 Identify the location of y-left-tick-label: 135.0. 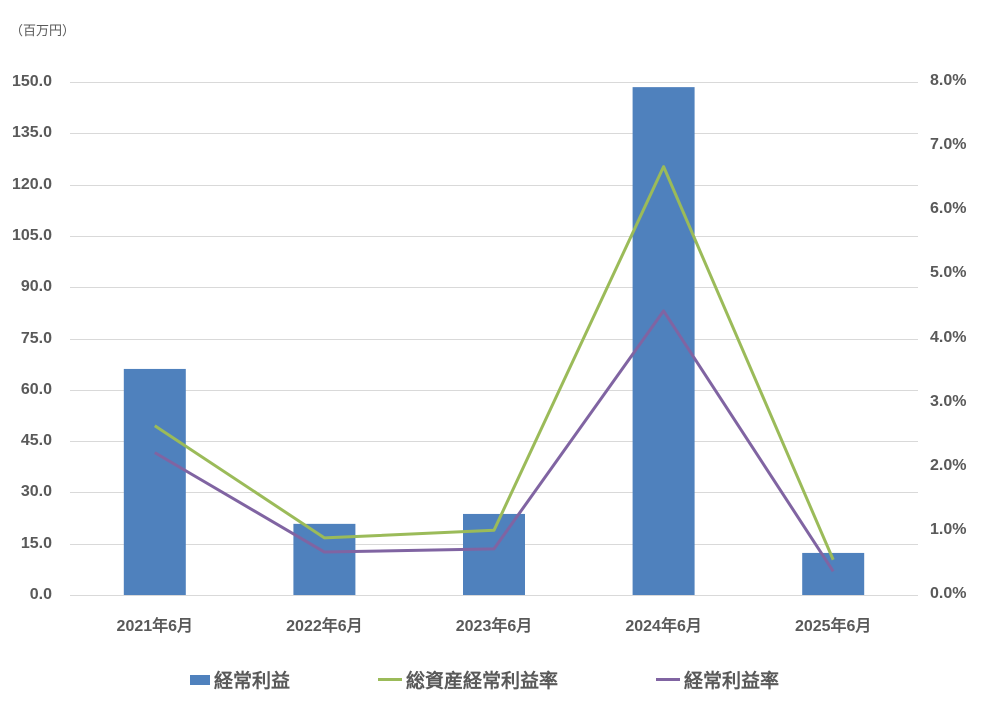
(31, 132).